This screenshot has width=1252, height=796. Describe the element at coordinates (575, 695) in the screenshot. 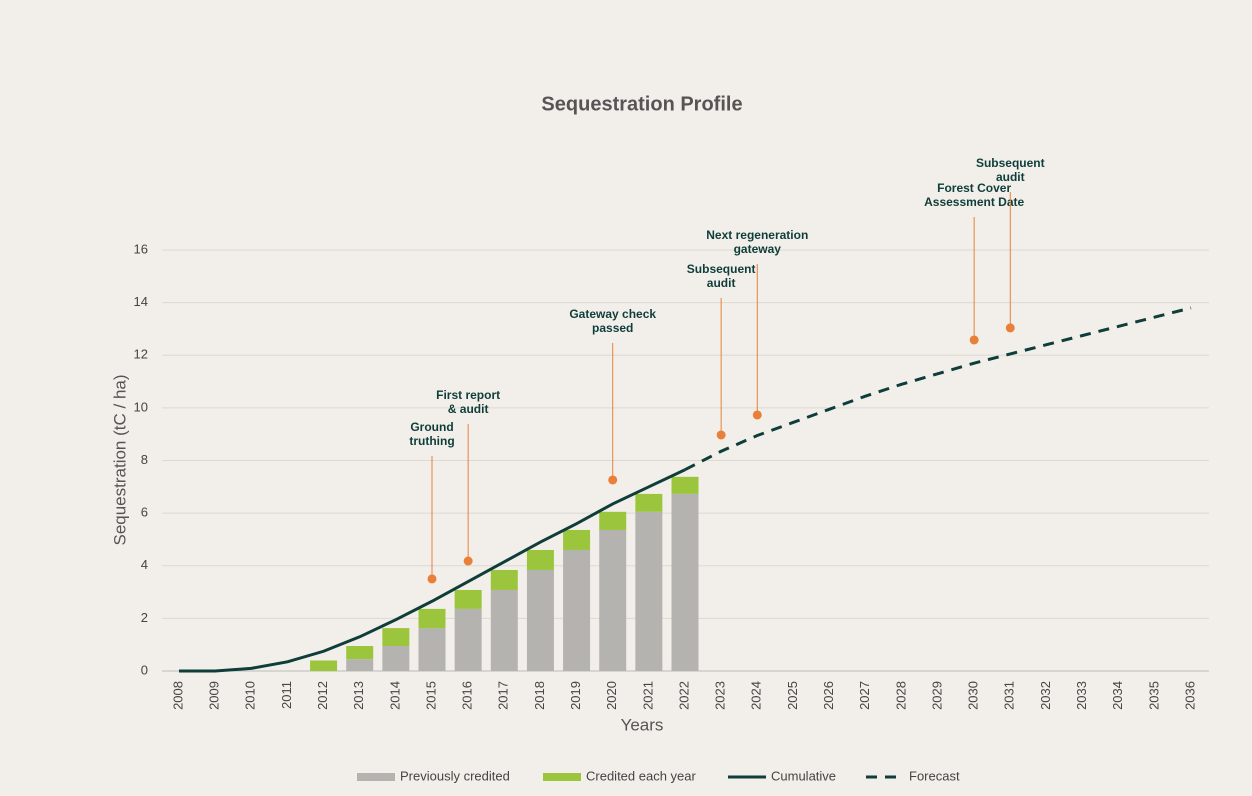

I see `x-tick-label: 2019` at that location.